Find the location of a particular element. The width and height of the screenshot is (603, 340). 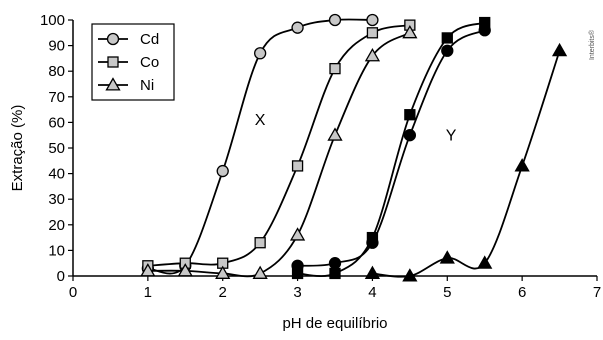

y-tick-label: 10 is located at coordinates (56, 250).